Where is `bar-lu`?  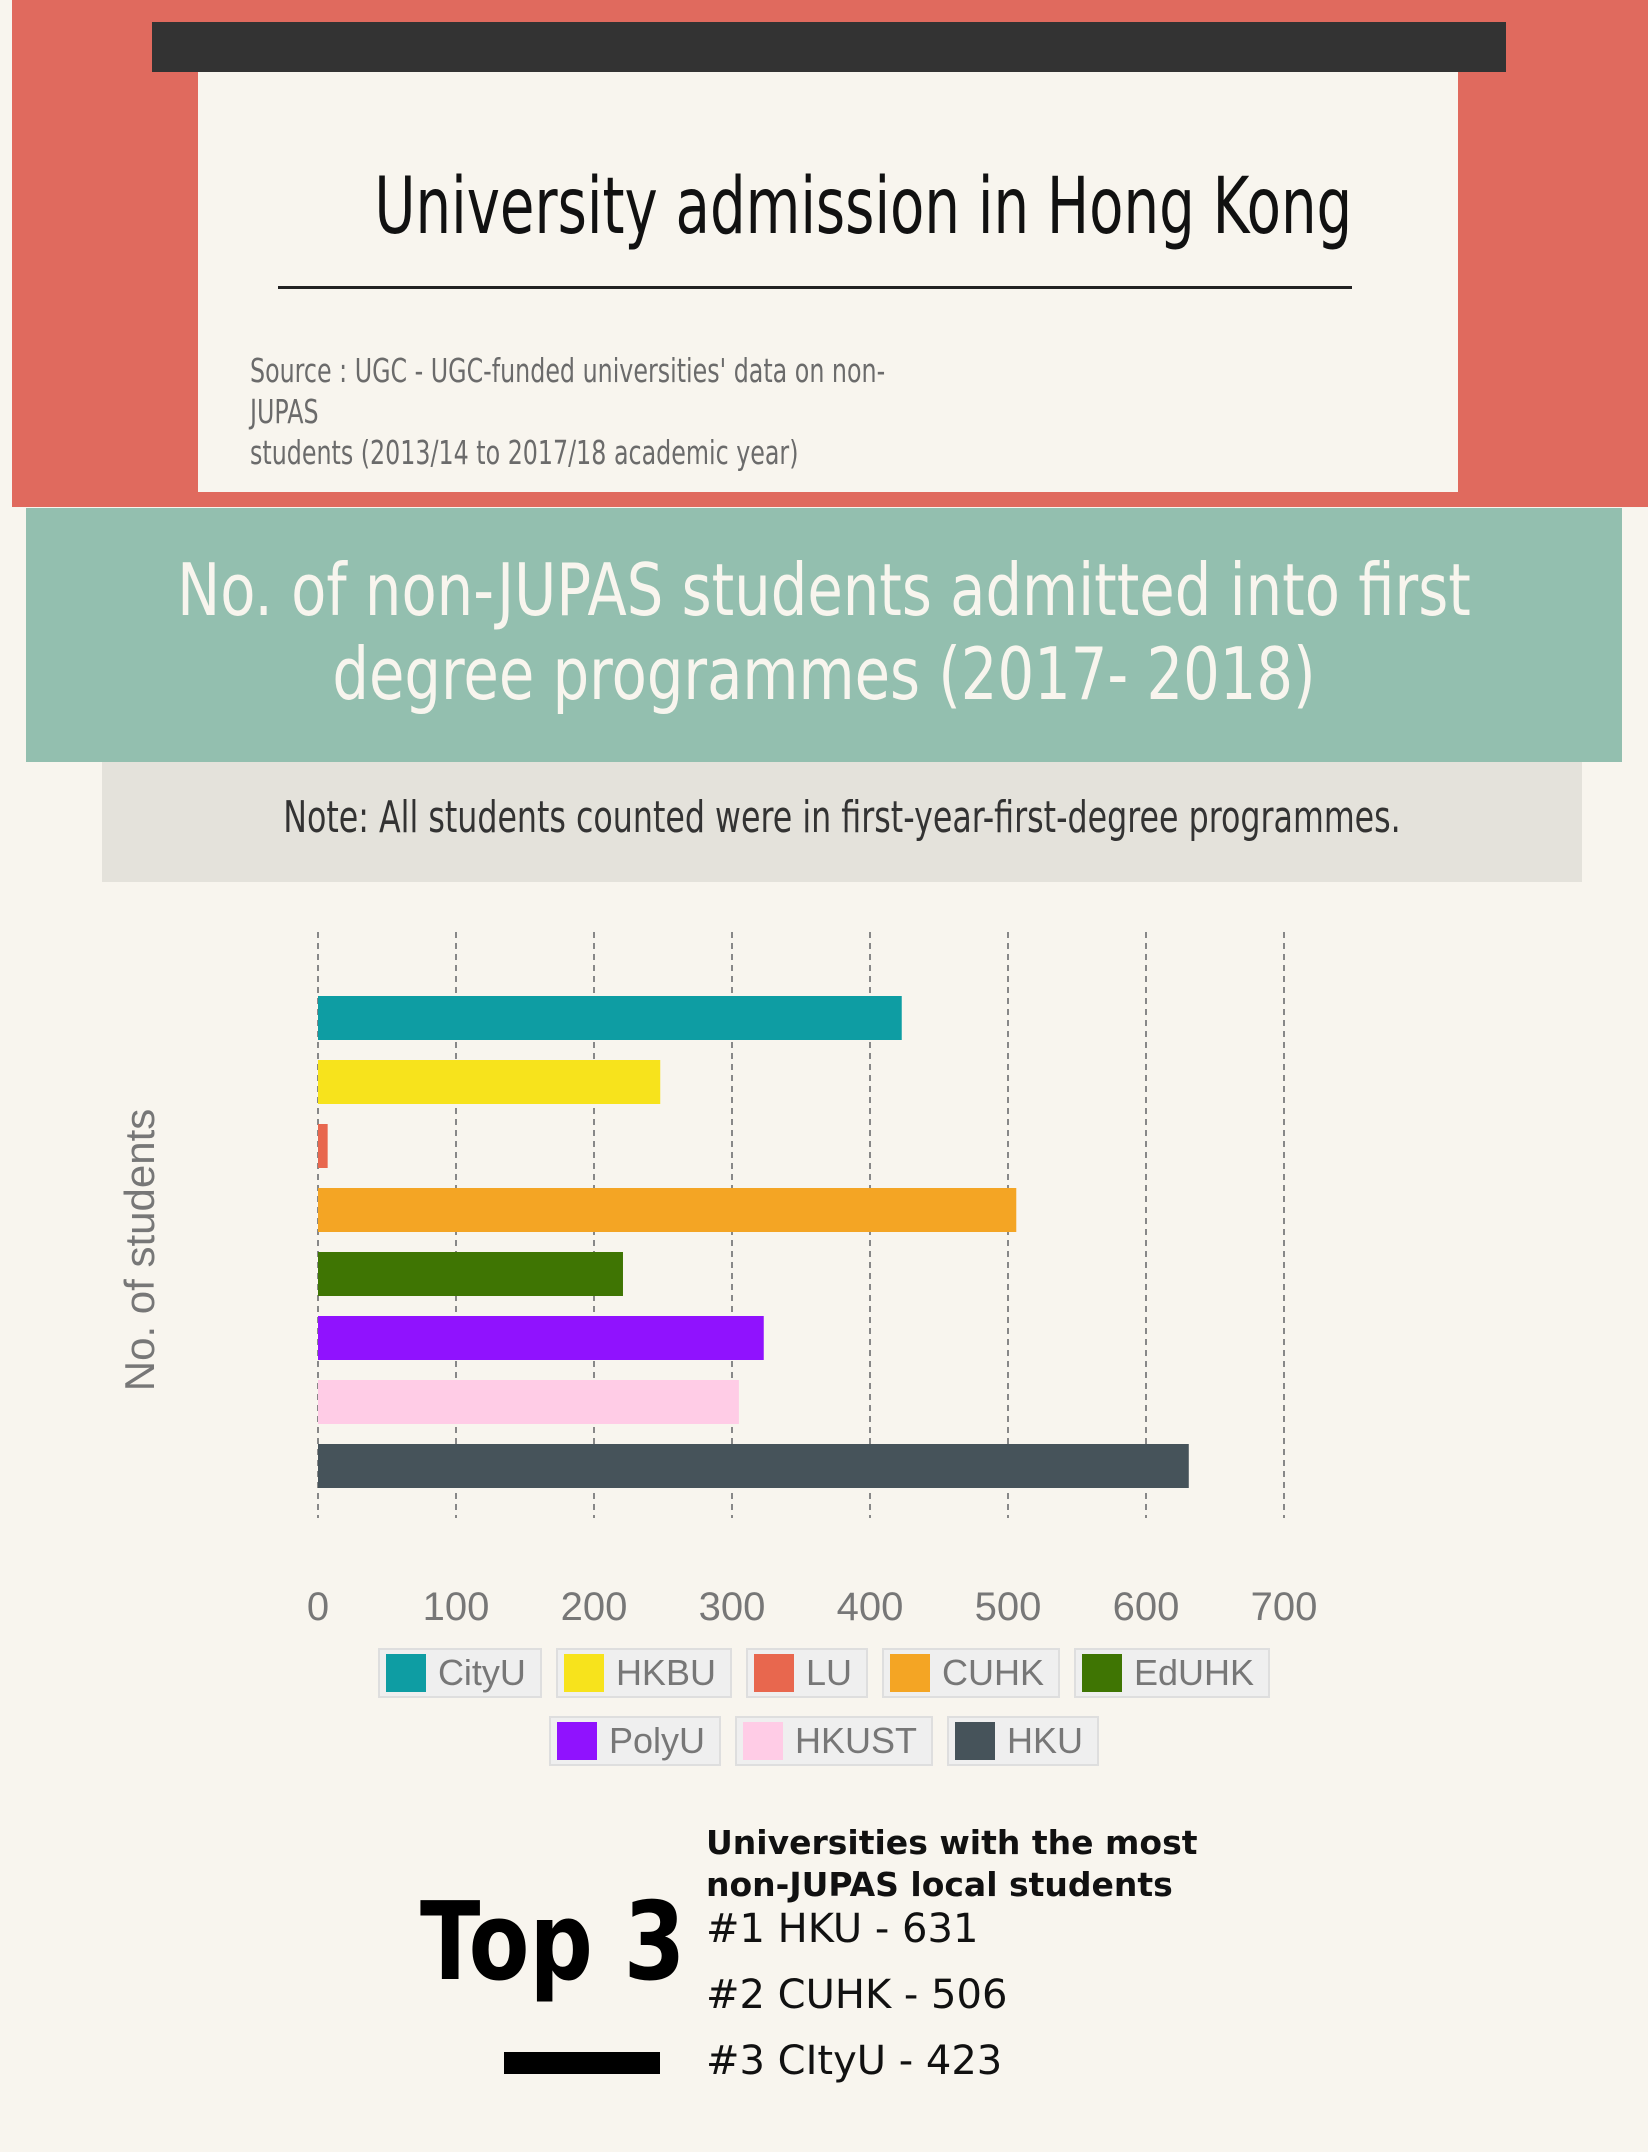 bar-lu is located at coordinates (323, 1146).